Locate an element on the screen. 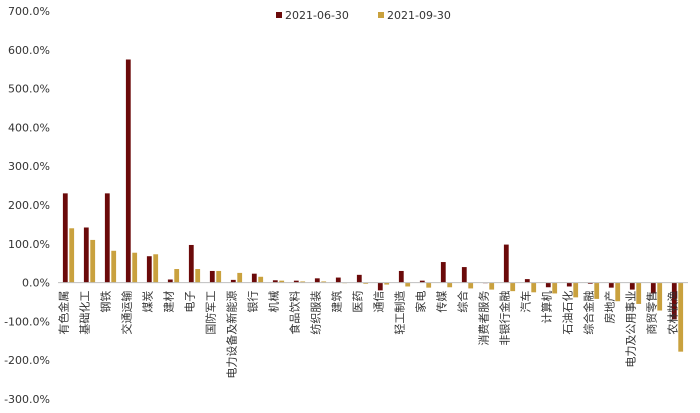  x-tick-label: 钢铁 is located at coordinates (106, 302).